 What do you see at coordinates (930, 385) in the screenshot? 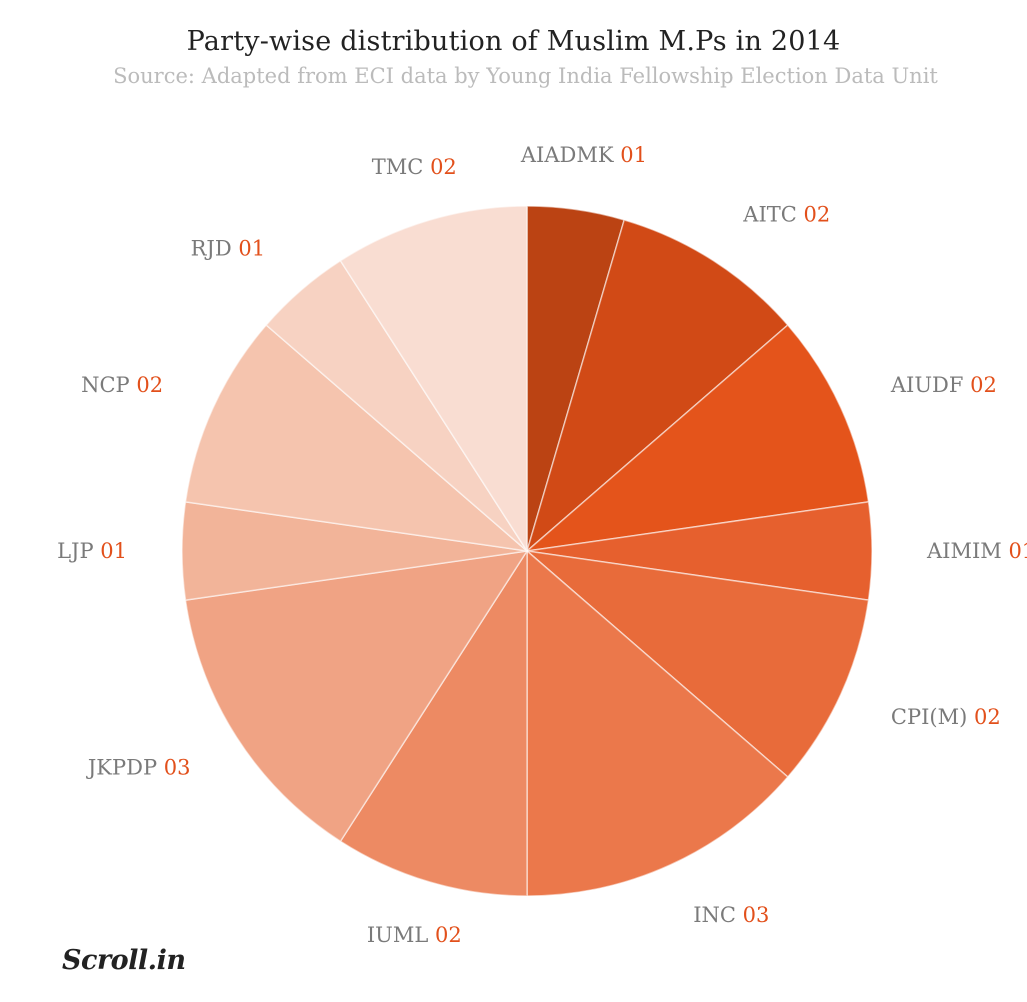
I see `slice-label-name: AIUDF` at bounding box center [930, 385].